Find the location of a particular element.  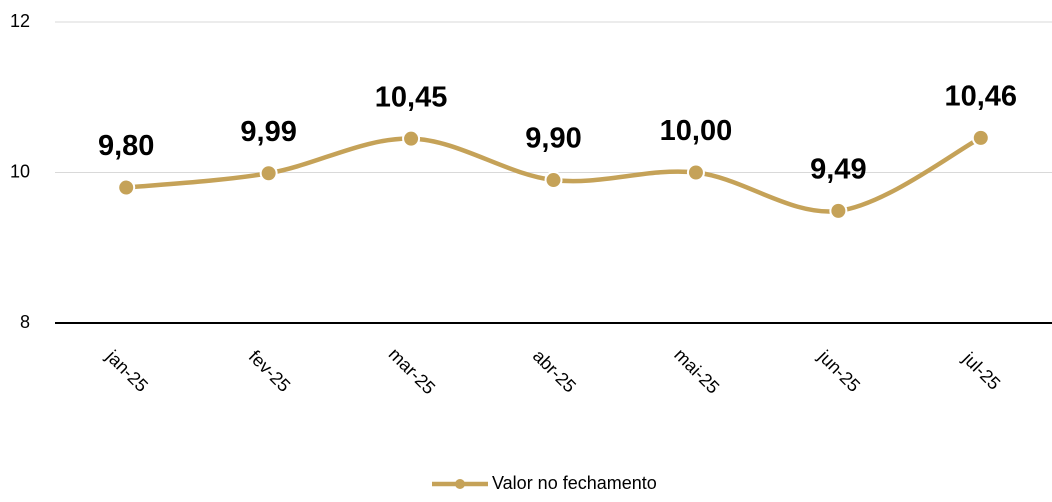

value-label: 10,45 is located at coordinates (411, 97).